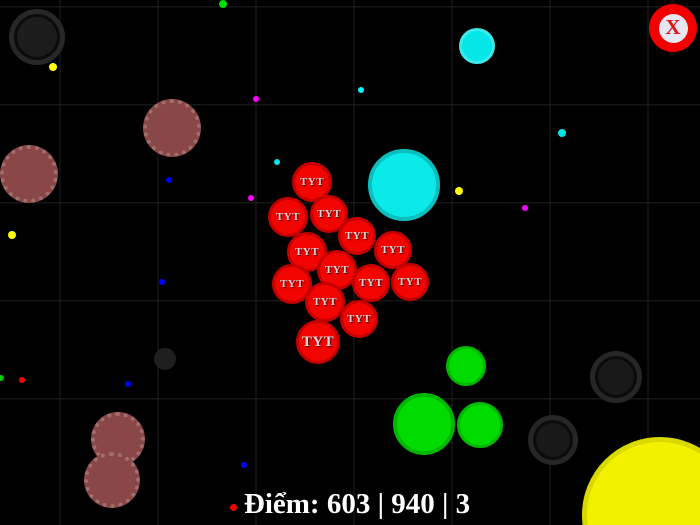  I want to click on close-button: X, so click(673, 28).